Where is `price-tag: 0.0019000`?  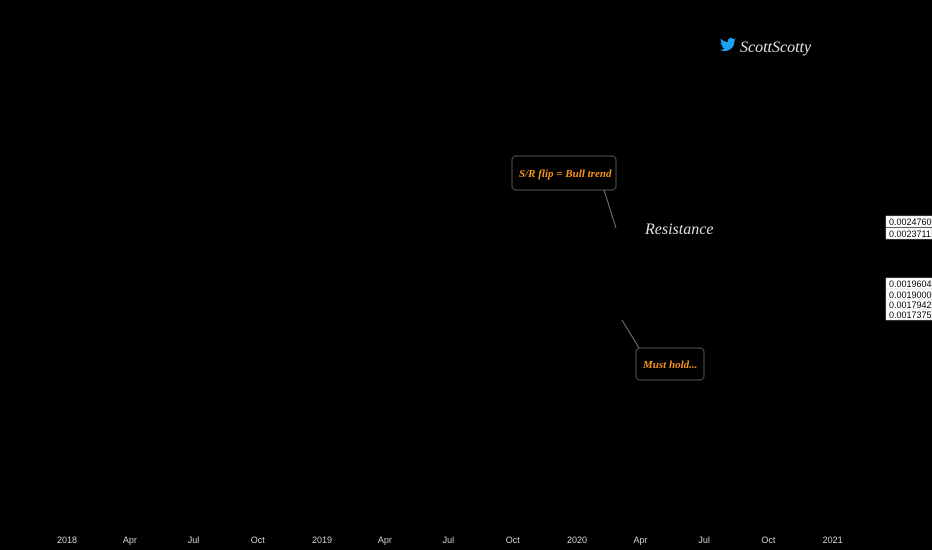
price-tag: 0.0019000 is located at coordinates (908, 294).